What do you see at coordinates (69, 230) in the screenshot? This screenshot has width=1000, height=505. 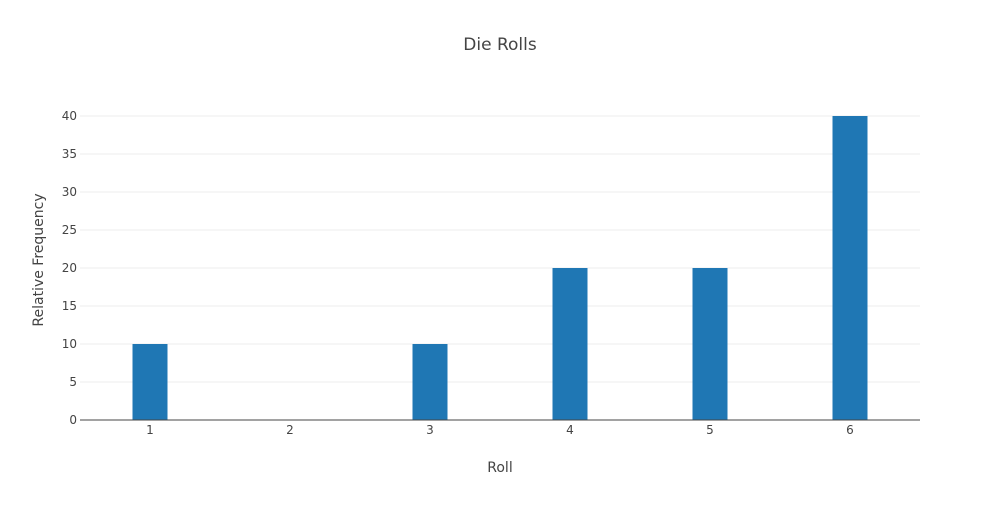 I see `y-tick-label: 25` at bounding box center [69, 230].